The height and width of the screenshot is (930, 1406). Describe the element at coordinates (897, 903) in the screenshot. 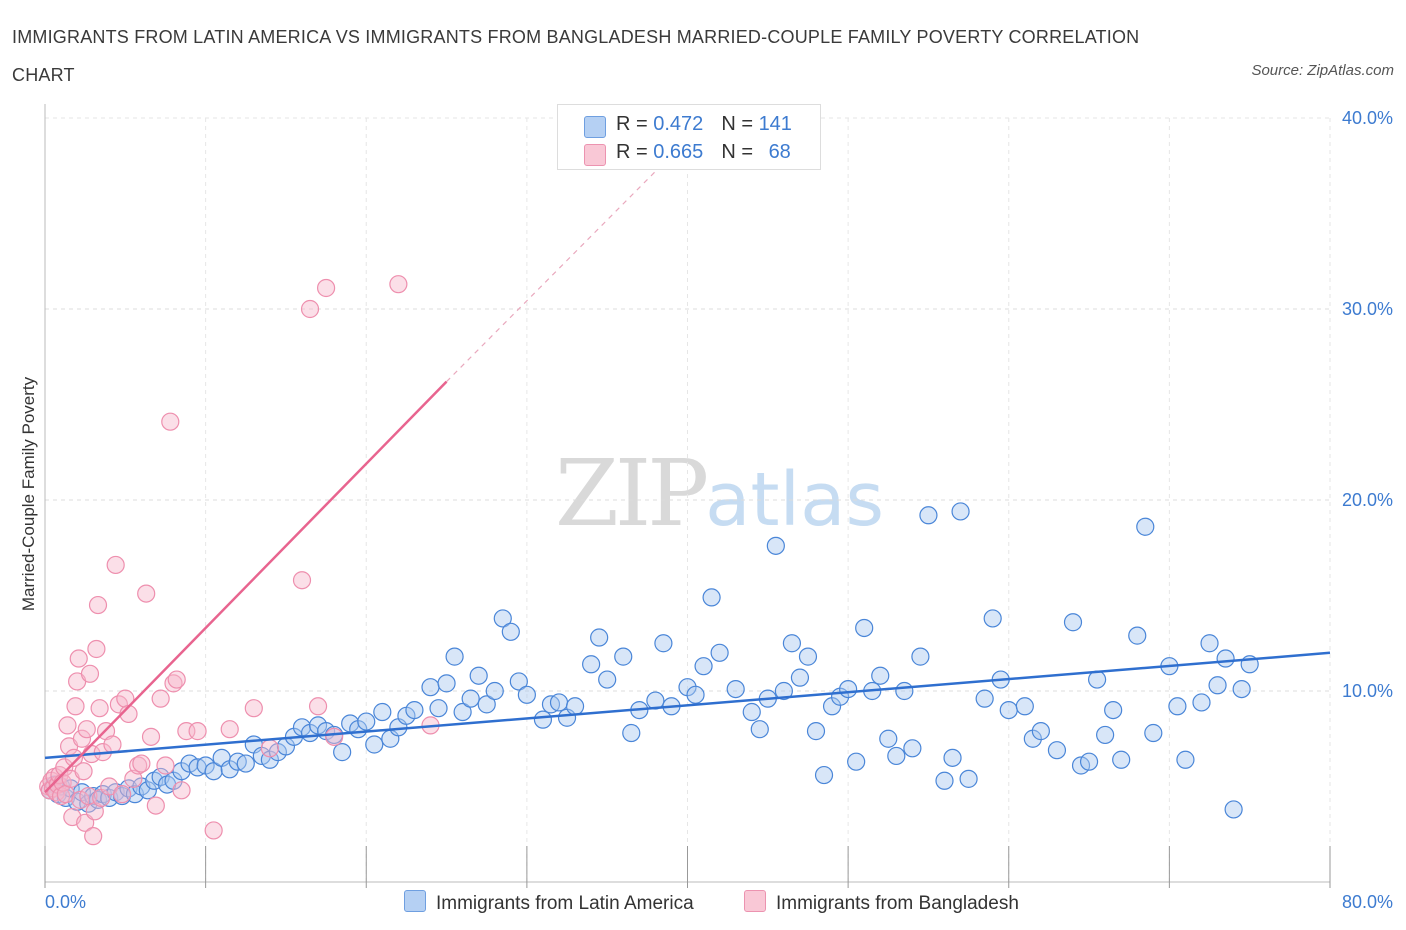

I see `bottom-legend-label: Immigrants from Bangladesh` at that location.